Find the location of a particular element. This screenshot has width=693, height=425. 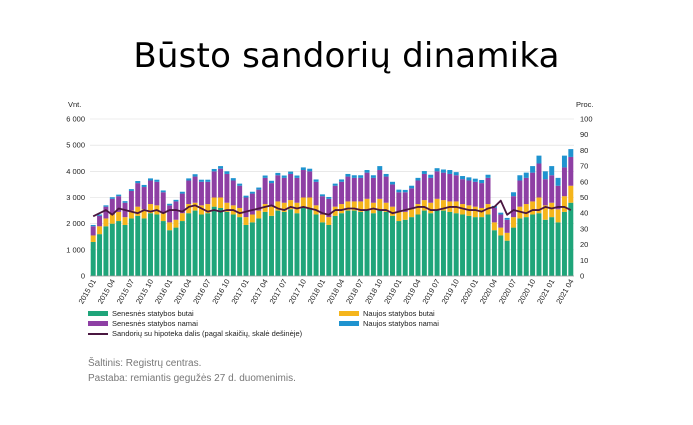

left-tick-label: 1 000 is located at coordinates (75, 249).